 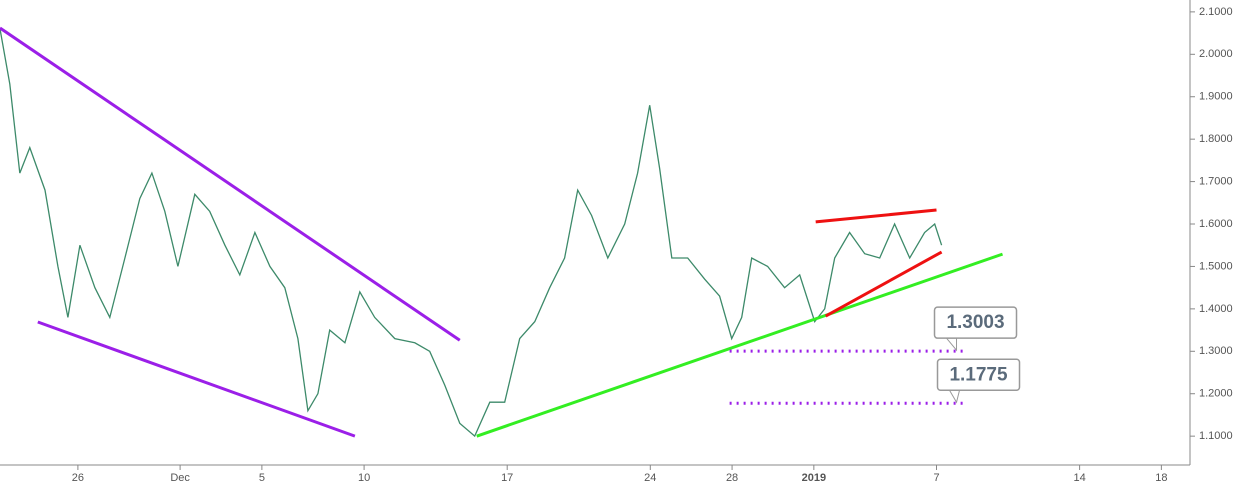 I want to click on x-tick-label: 17, so click(x=507, y=478).